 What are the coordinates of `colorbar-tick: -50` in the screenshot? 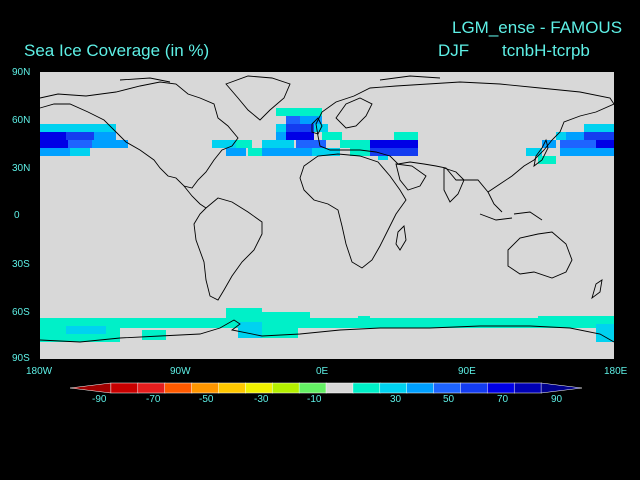 It's located at (206, 399).